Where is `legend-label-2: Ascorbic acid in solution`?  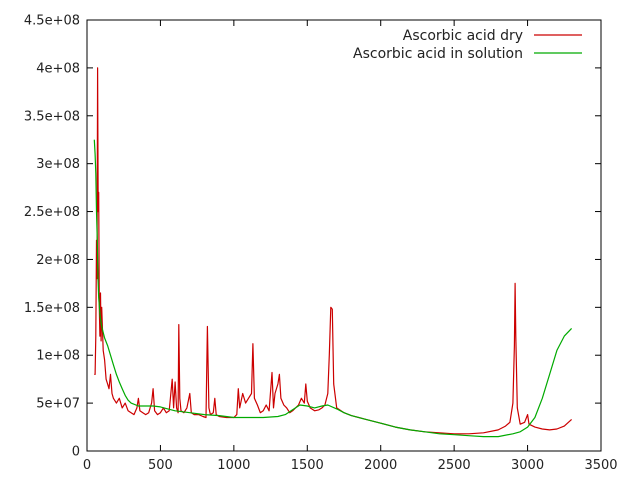
legend-label-2: Ascorbic acid in solution is located at coordinates (438, 54).